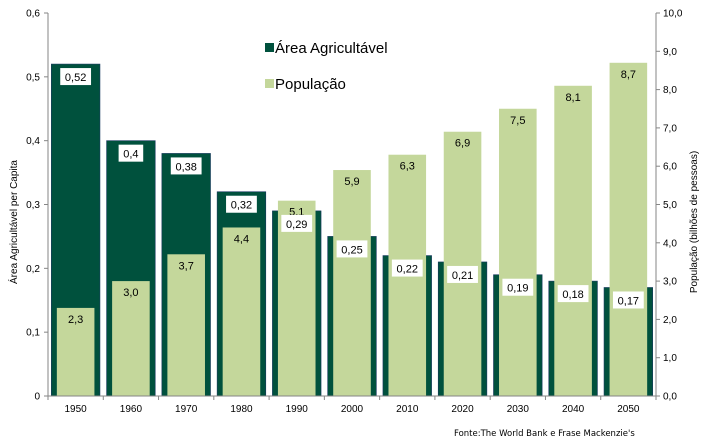 This screenshot has height=442, width=709. Describe the element at coordinates (76, 409) in the screenshot. I see `x-tick-label: 1950` at that location.